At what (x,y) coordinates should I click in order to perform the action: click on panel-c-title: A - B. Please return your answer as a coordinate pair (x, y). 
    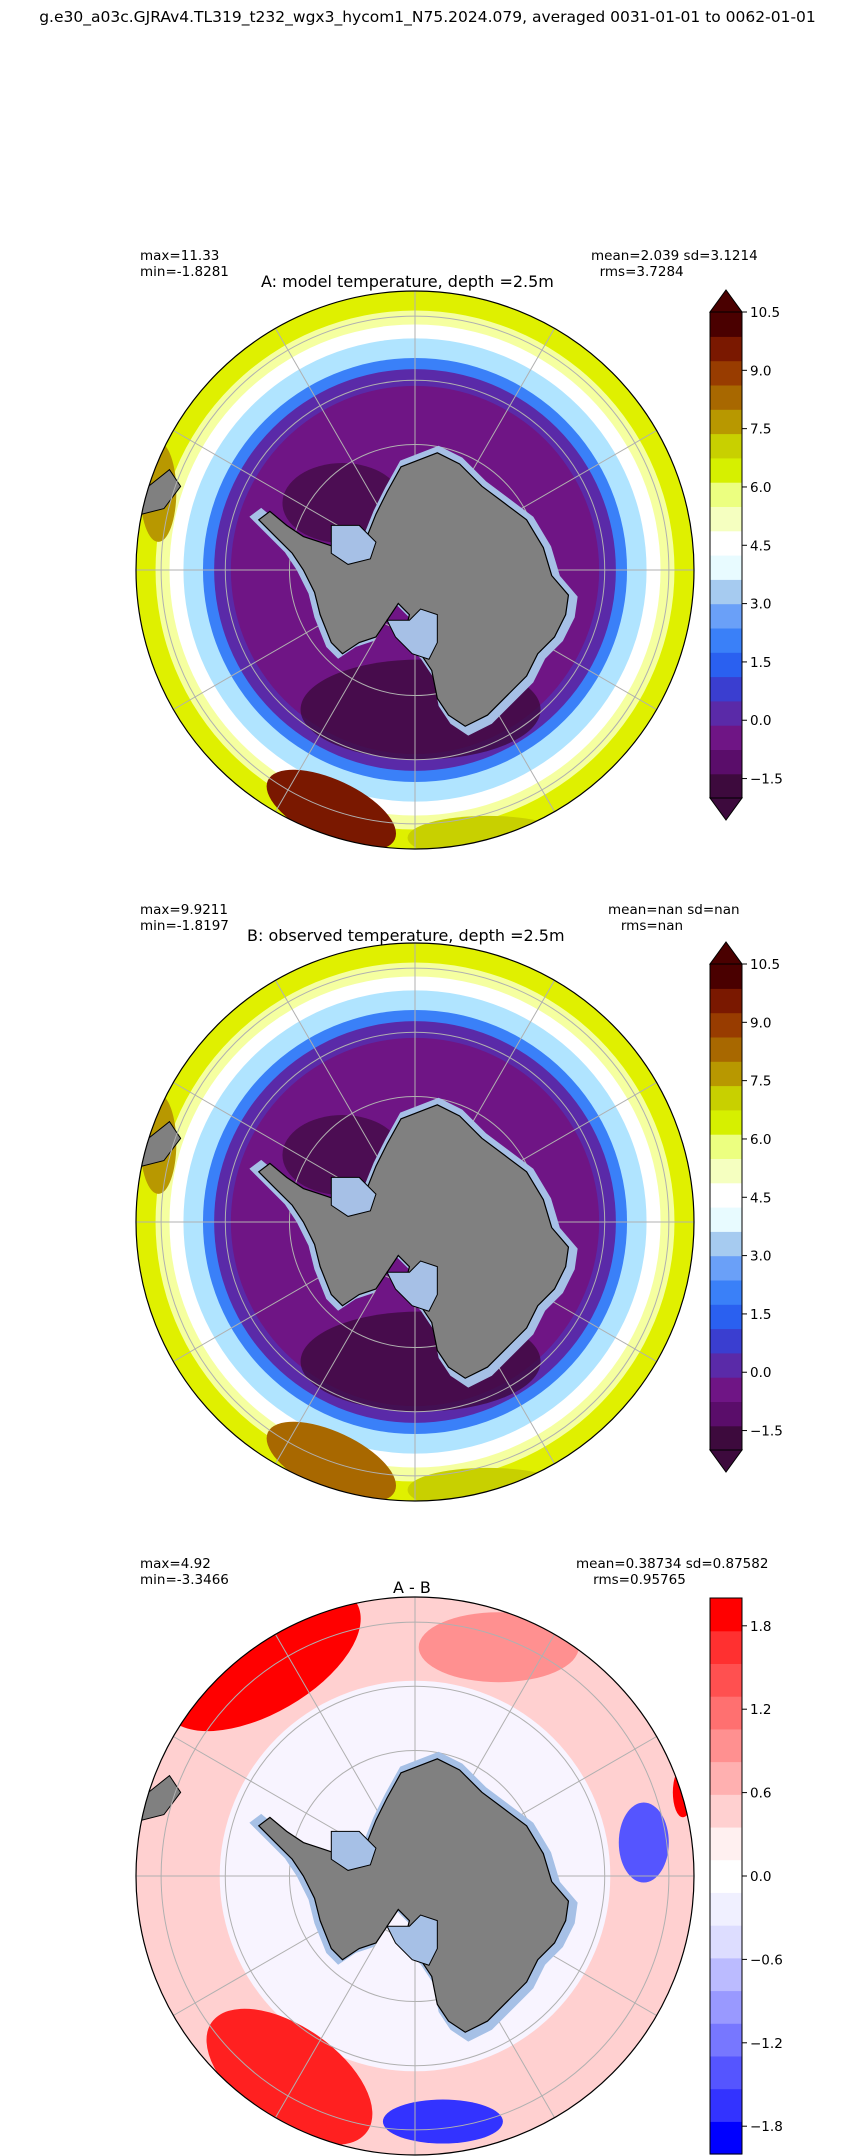
    Looking at the image, I should click on (412, 1587).